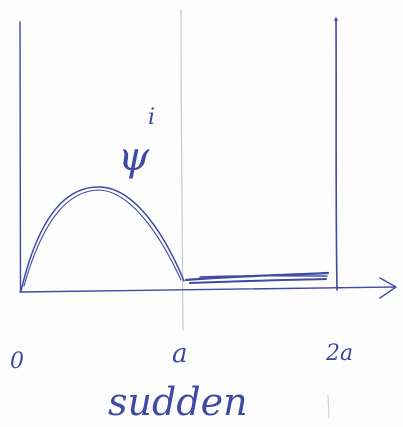  I want to click on psi-initial-curve-overtrace, so click(102, 238).